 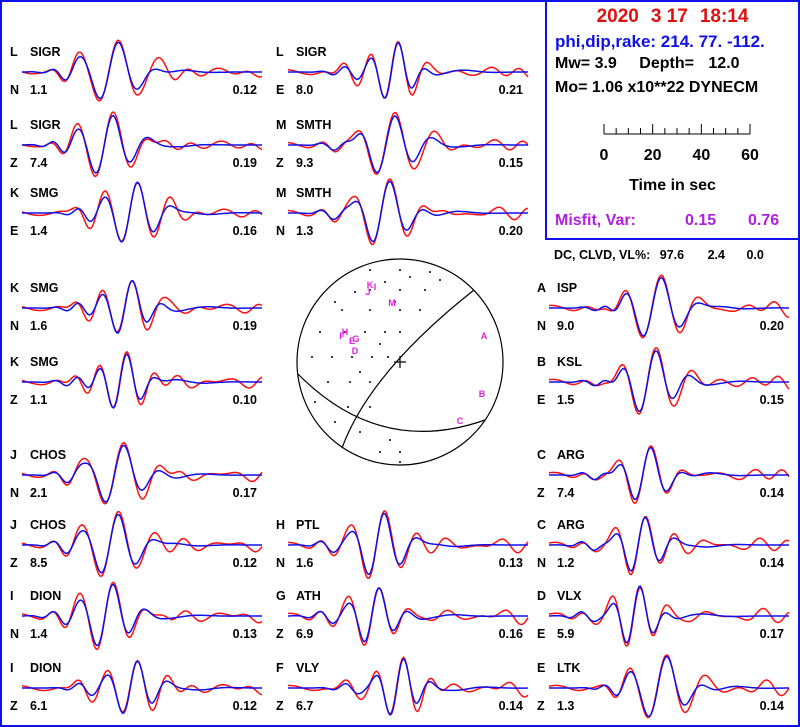 I want to click on station-left-value: 1.2, so click(x=565, y=563).